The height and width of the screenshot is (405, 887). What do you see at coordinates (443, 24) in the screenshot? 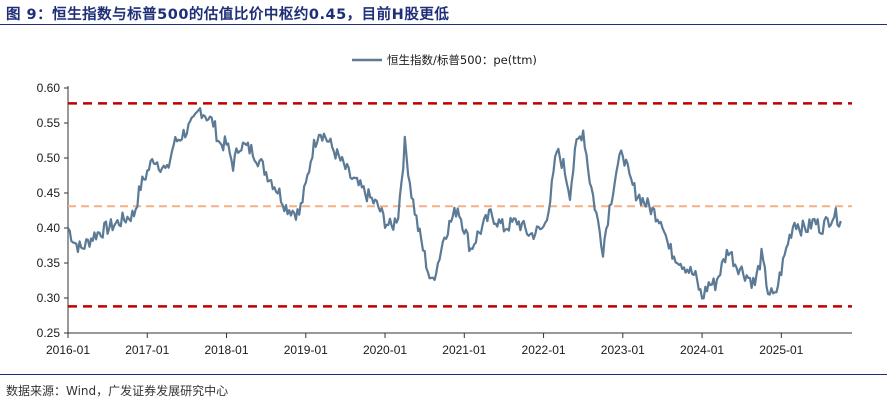
I see `title-divider` at bounding box center [443, 24].